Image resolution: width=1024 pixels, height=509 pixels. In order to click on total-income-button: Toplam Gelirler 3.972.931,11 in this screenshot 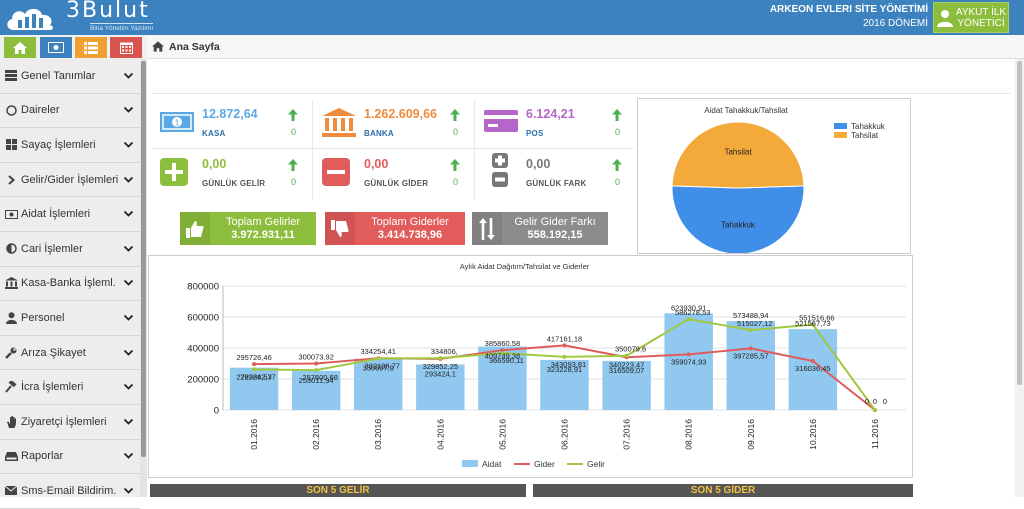, I will do `click(248, 228)`.